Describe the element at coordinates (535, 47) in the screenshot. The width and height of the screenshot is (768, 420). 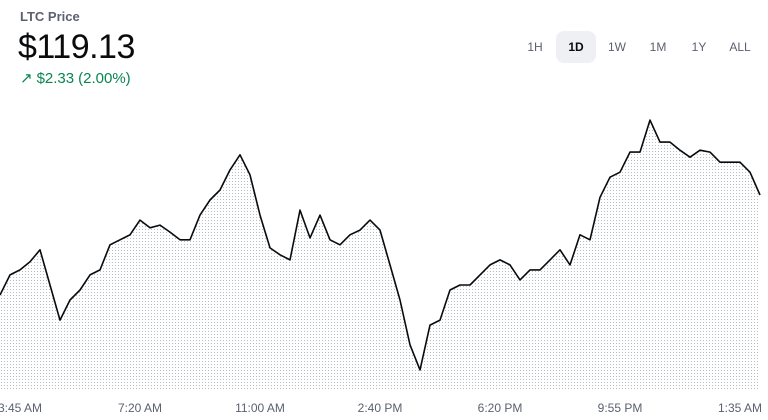
I see `range-button: 1H` at that location.